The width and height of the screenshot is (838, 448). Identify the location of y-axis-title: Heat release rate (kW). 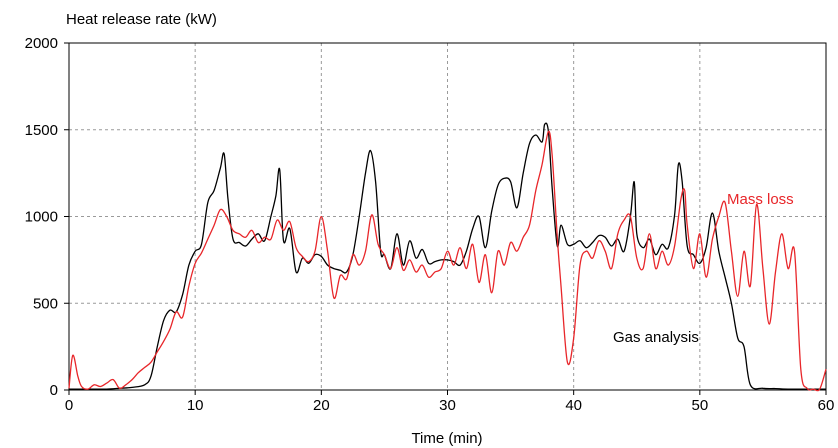
(141, 19).